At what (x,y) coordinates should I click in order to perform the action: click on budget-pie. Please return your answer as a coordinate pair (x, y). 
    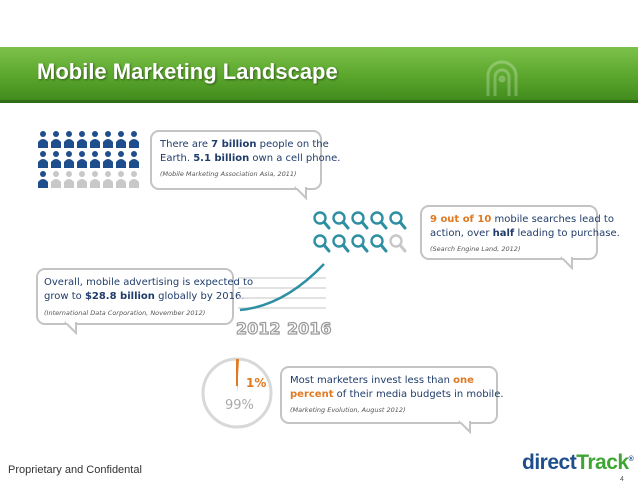
    Looking at the image, I should click on (237, 393).